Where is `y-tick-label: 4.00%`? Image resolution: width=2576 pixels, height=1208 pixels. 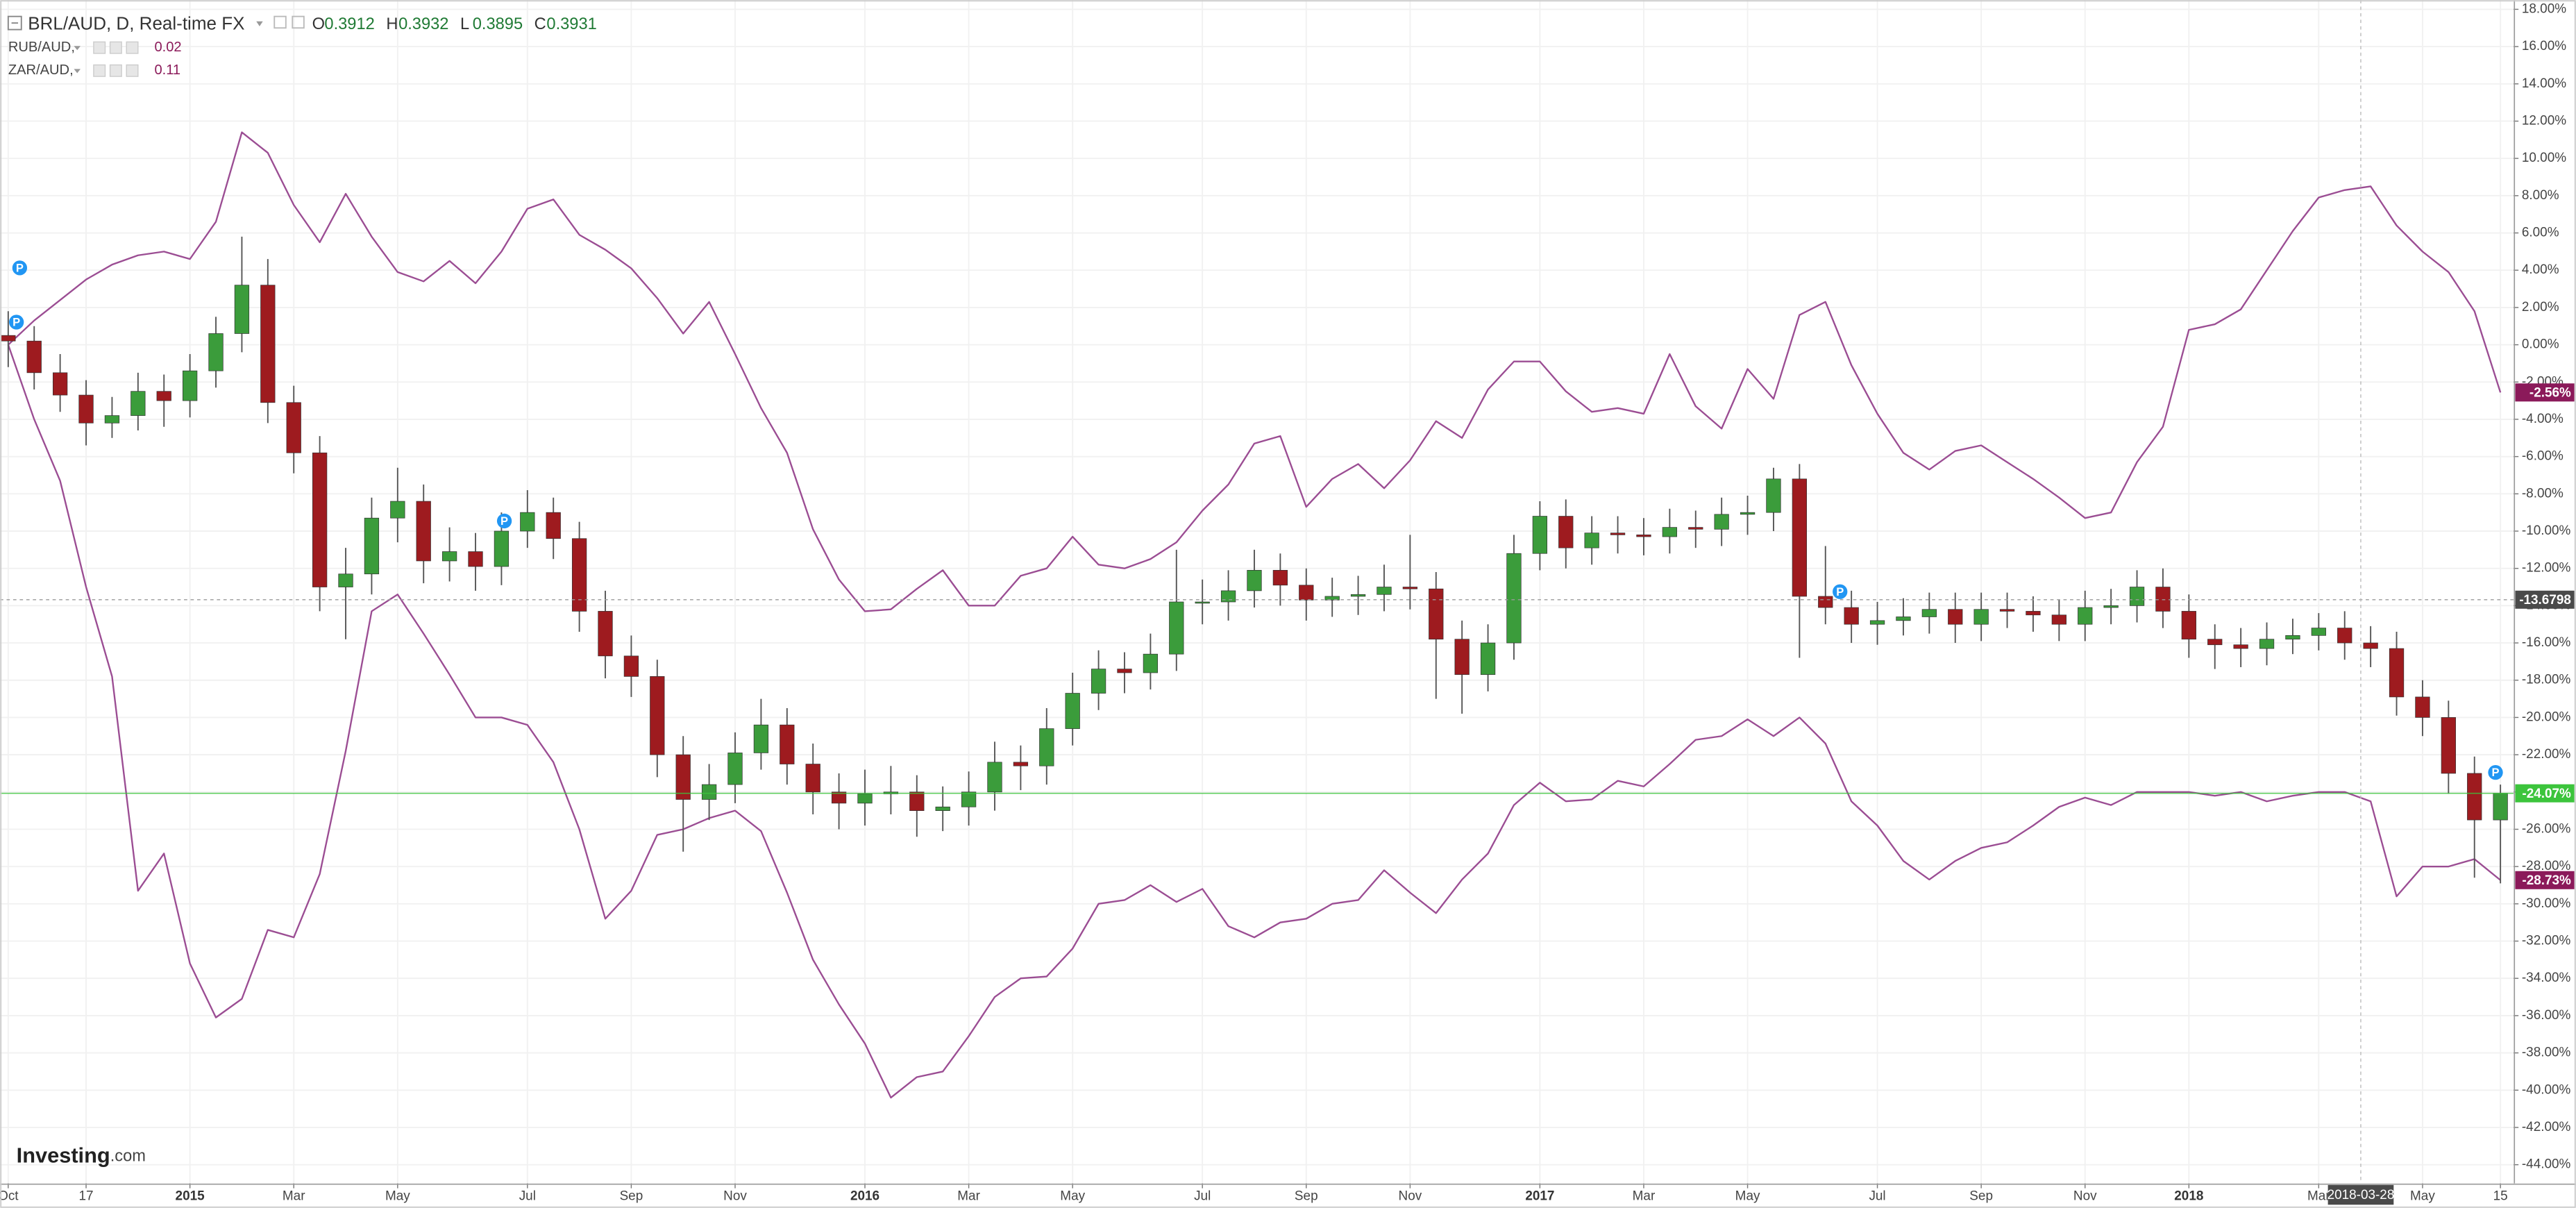
y-tick-label: 4.00% is located at coordinates (2540, 269).